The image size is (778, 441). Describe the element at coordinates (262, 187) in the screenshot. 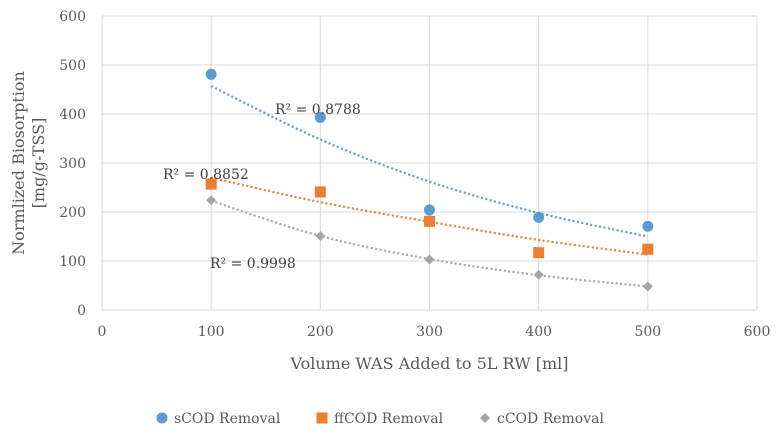

I see `r2-labels: R² = 0.8788 R² = 0.8852 R² = 0.9998` at that location.